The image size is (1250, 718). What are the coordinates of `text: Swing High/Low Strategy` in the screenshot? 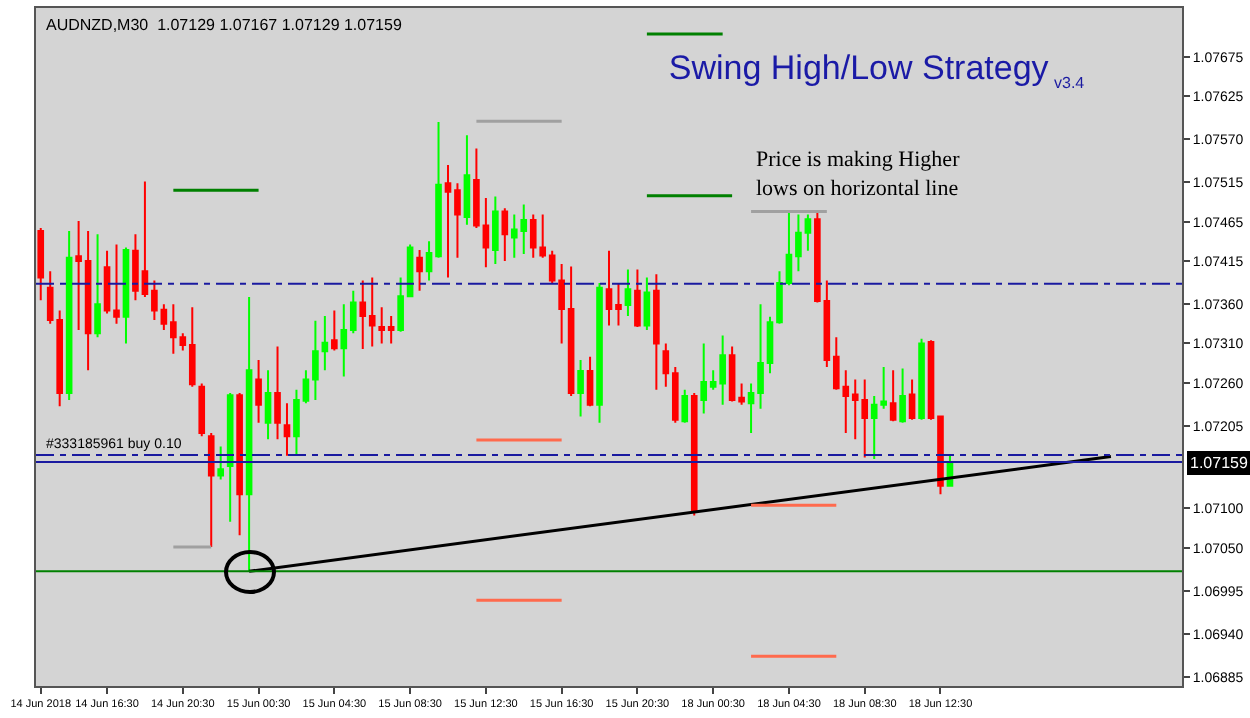 It's located at (859, 68).